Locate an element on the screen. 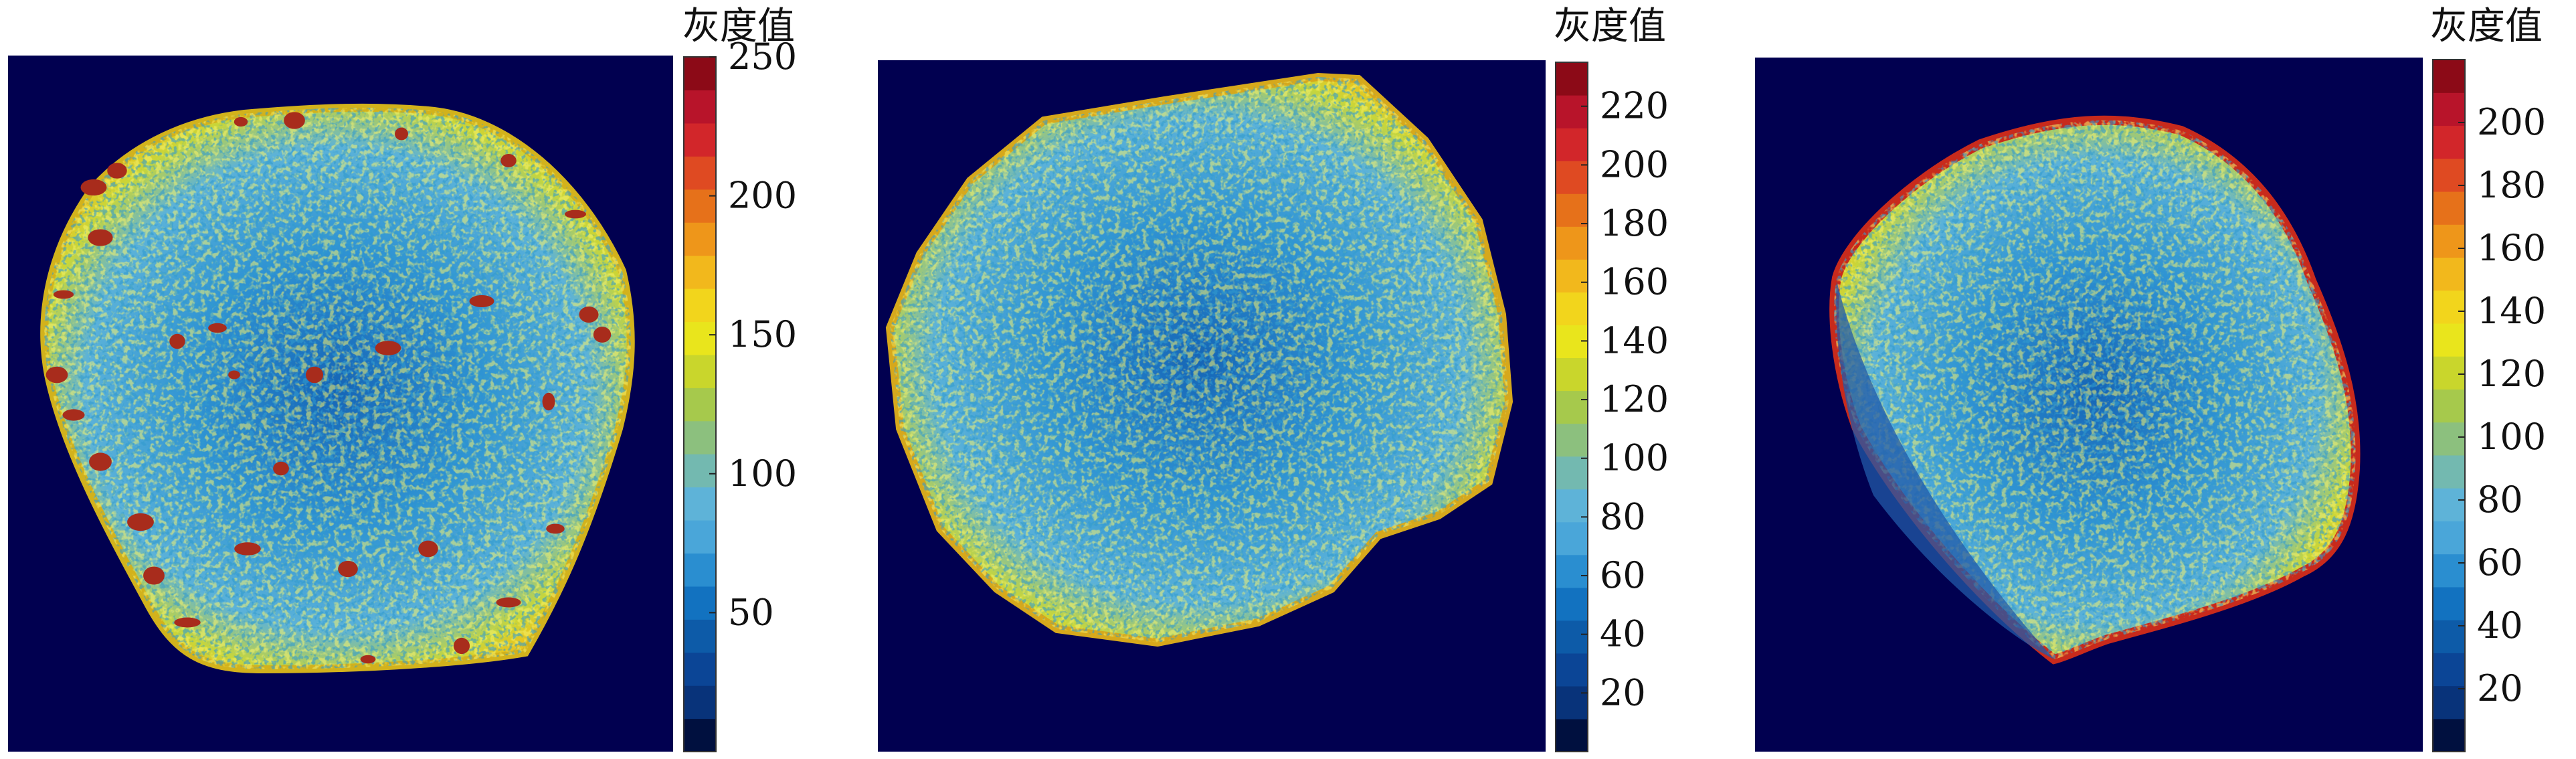 Image resolution: width=2576 pixels, height=759 pixels. colorbar-tick-label: 100 is located at coordinates (763, 473).